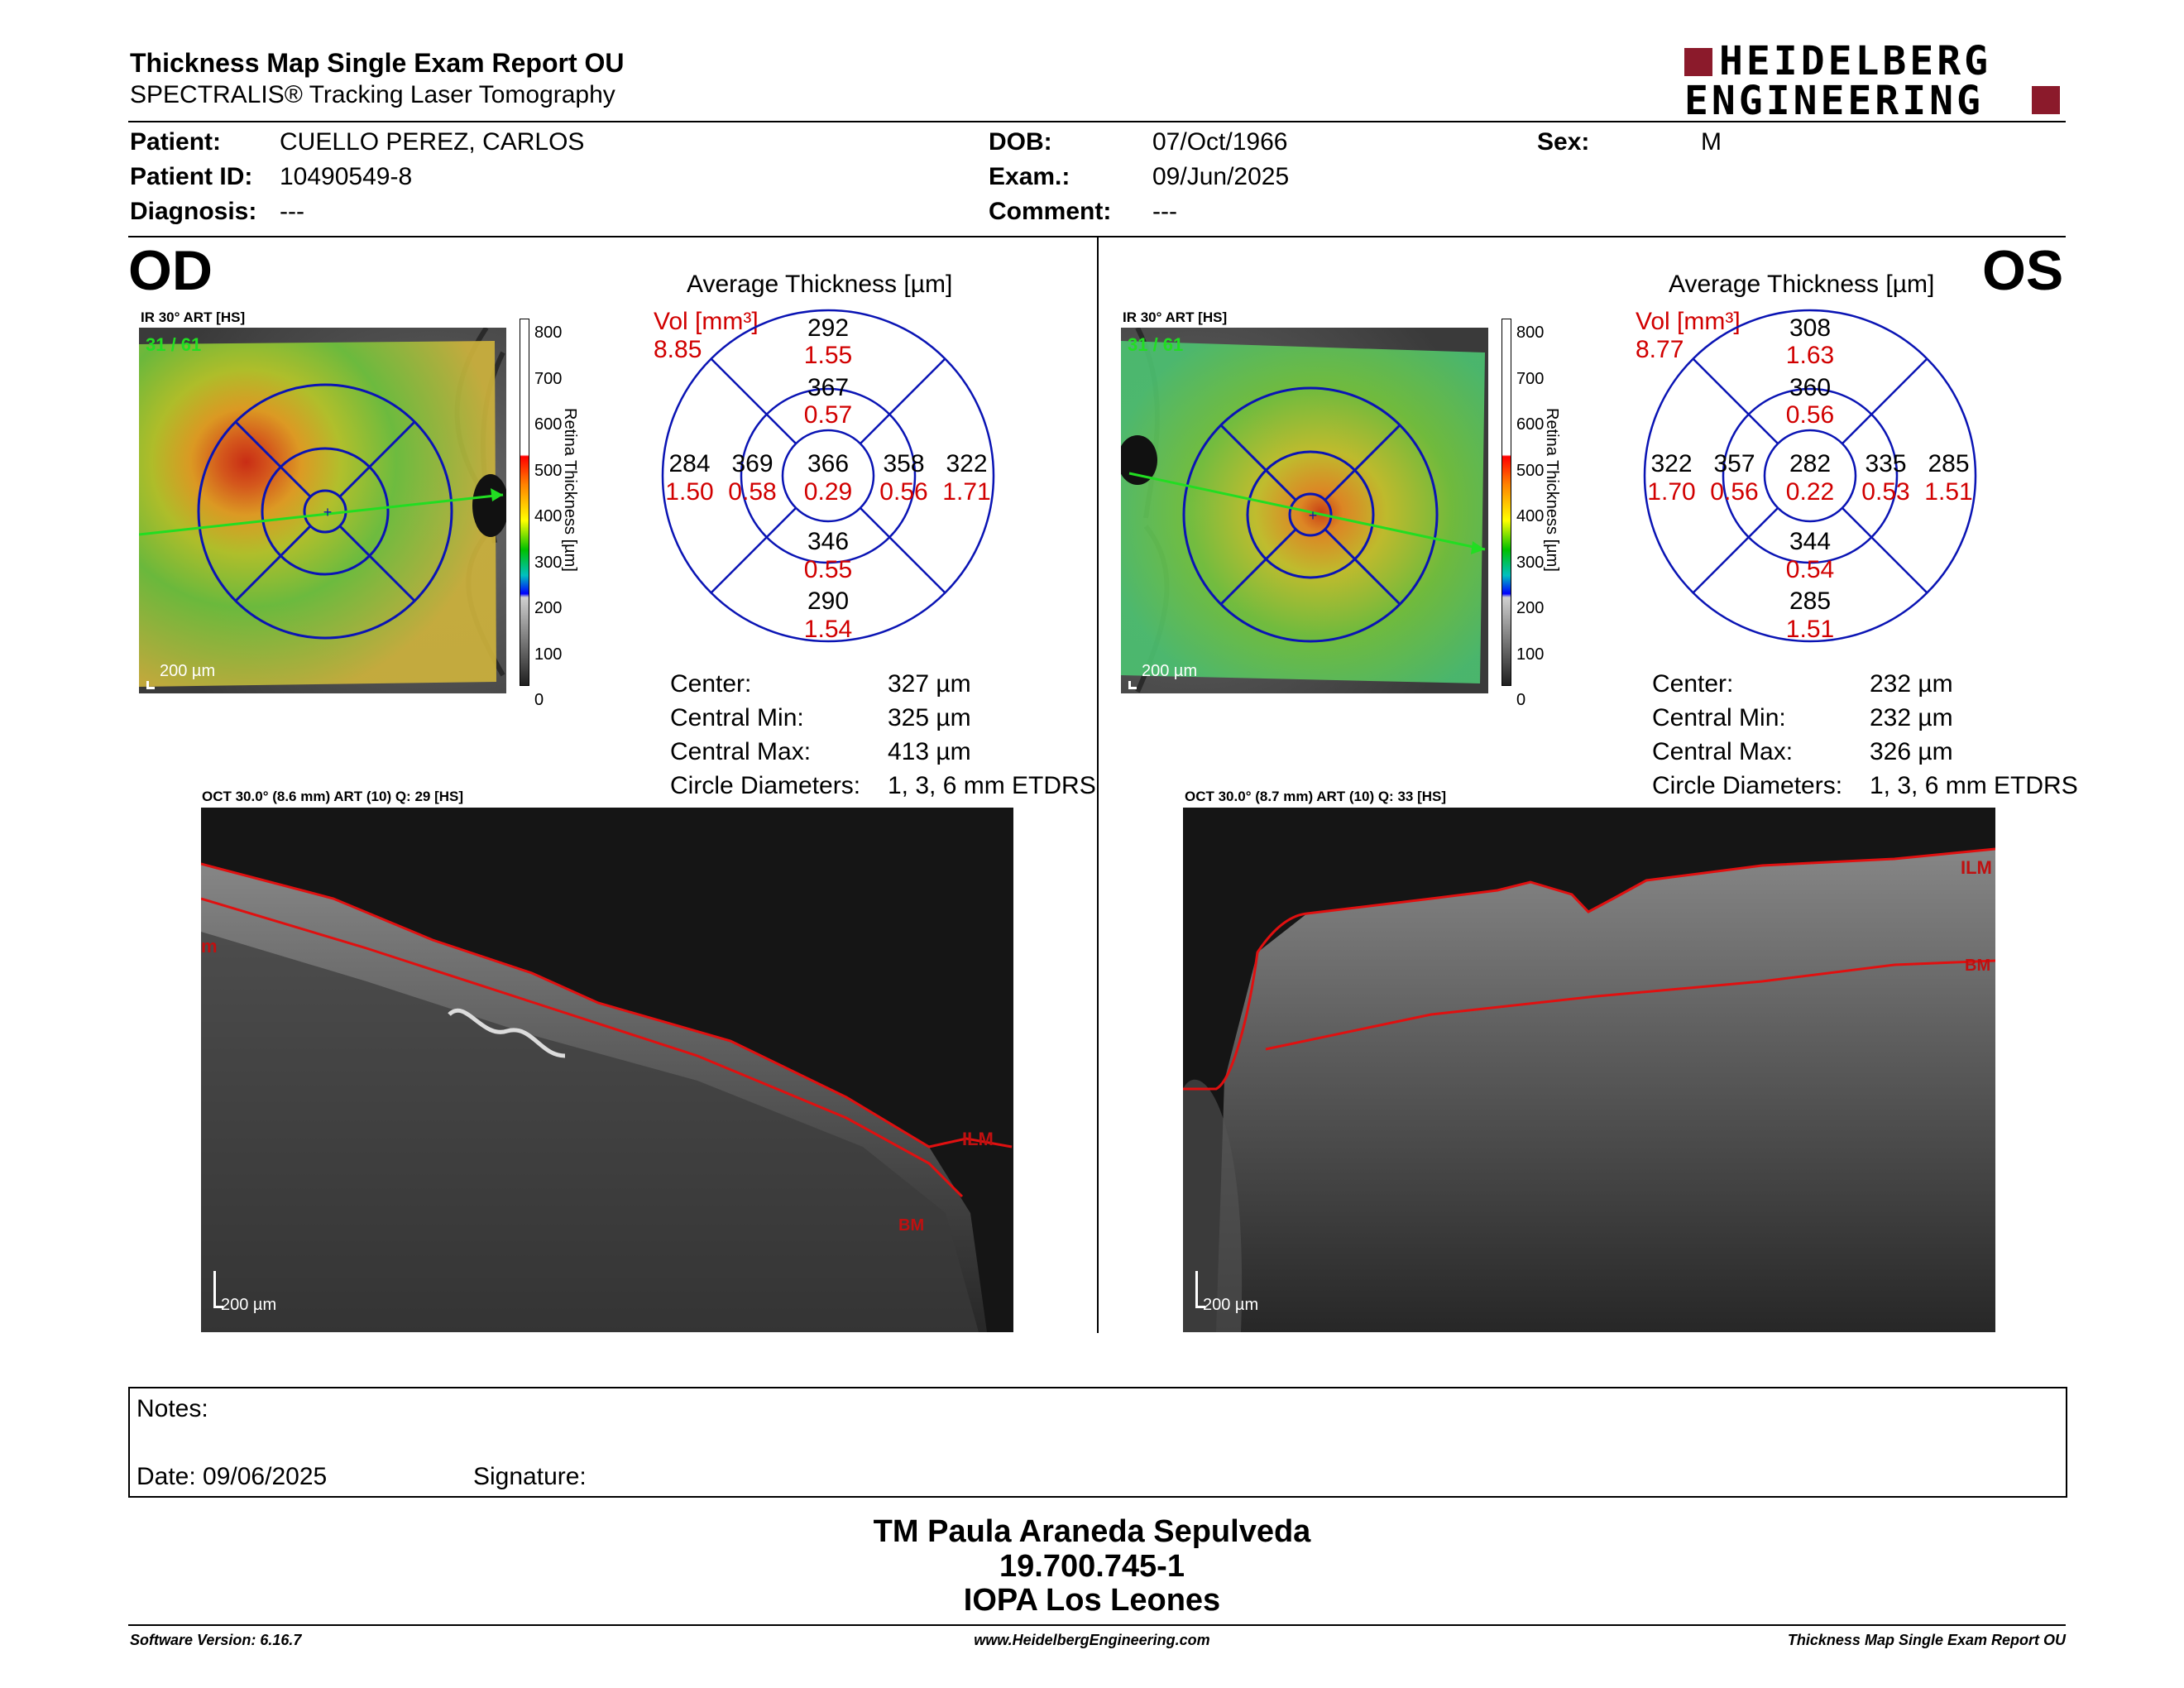  Describe the element at coordinates (232, 1476) in the screenshot. I see `notes-date: Date: 09/06/2025` at that location.